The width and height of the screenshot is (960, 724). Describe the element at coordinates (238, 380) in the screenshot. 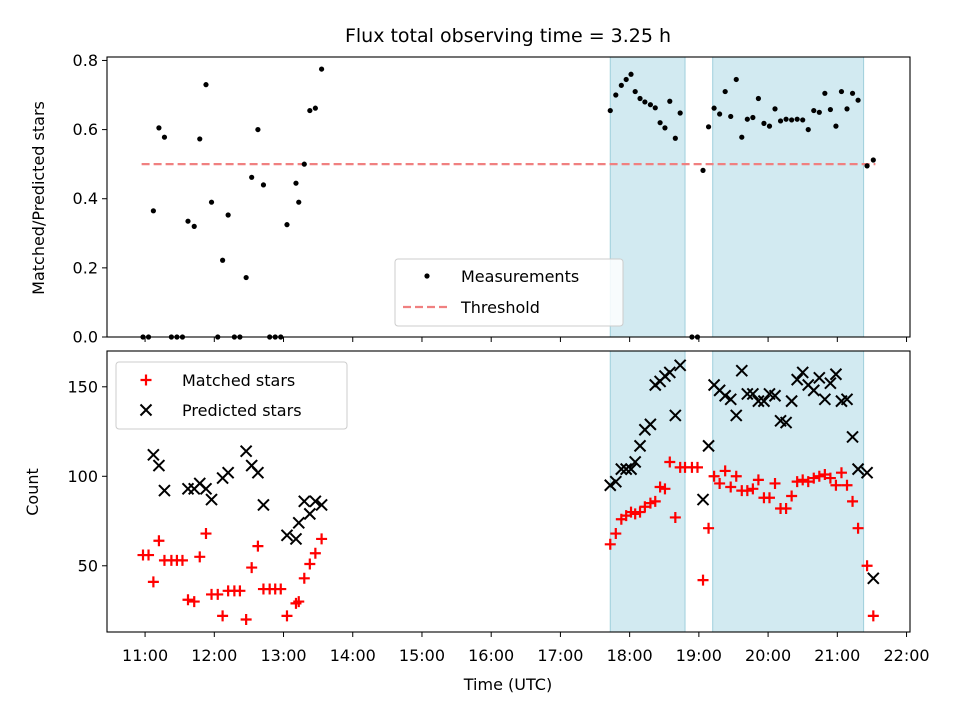

I see `legend-label-matched: Matched stars` at that location.